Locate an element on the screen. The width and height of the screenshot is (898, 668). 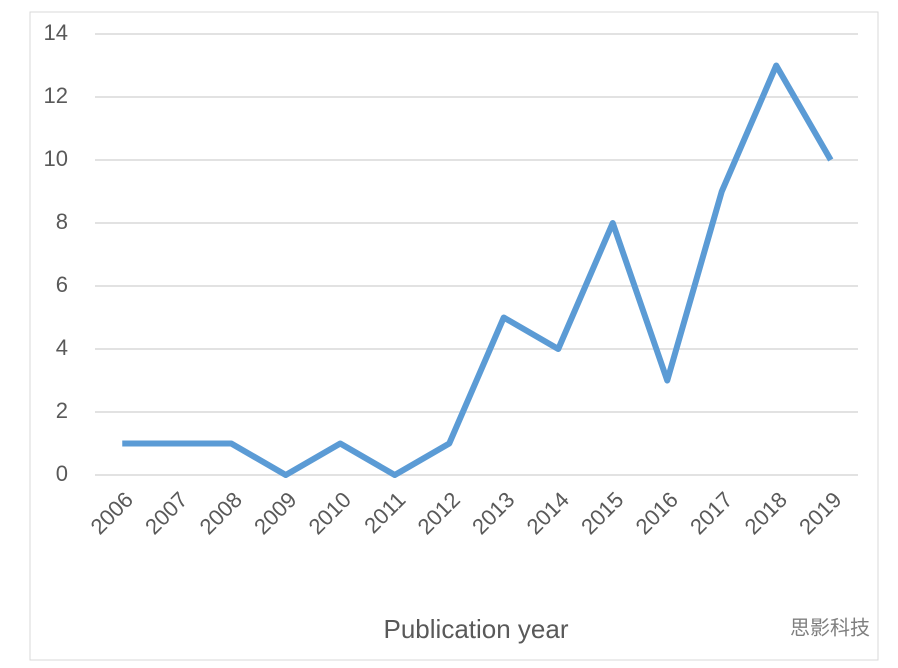
y-tick-label: 0 is located at coordinates (62, 473).